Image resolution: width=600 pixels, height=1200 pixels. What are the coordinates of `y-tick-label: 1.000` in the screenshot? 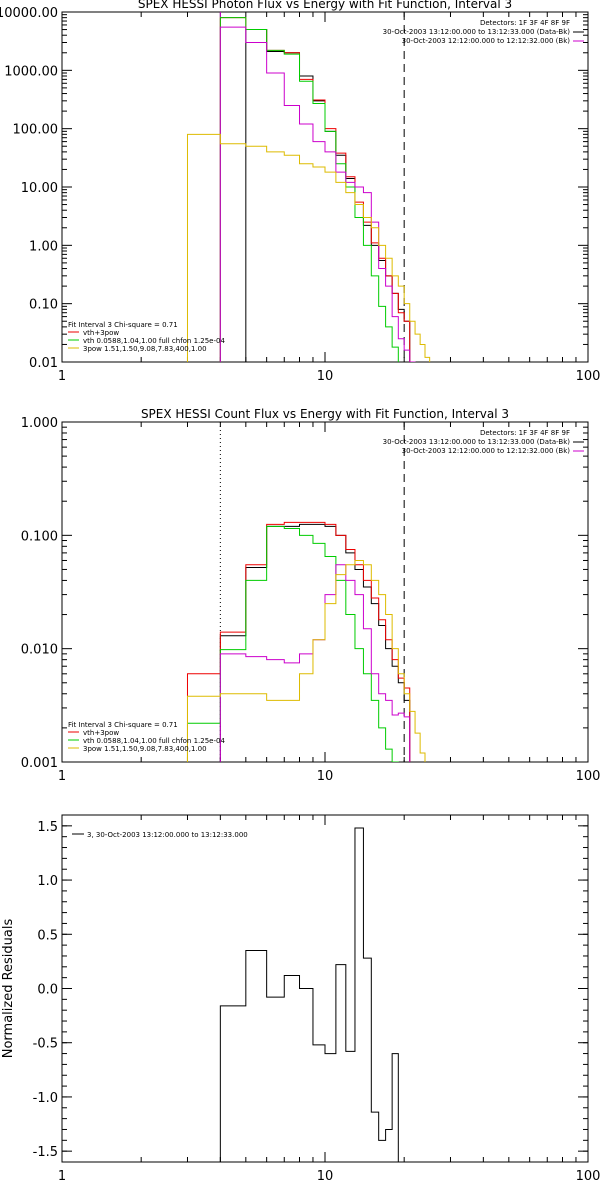 It's located at (39, 423).